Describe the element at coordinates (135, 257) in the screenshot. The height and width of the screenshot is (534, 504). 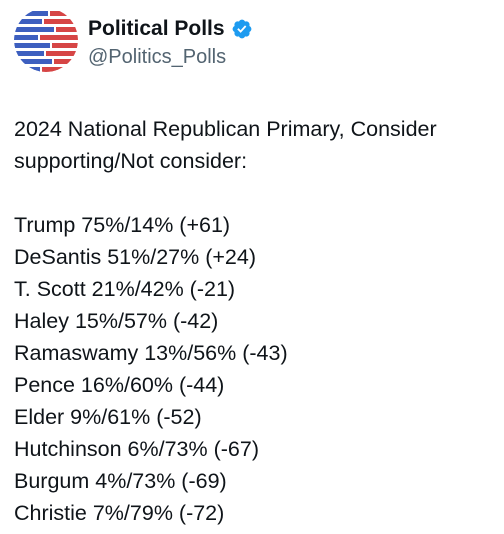
I see `poll-result-row: DeSantis 51%/27% (+24)` at that location.